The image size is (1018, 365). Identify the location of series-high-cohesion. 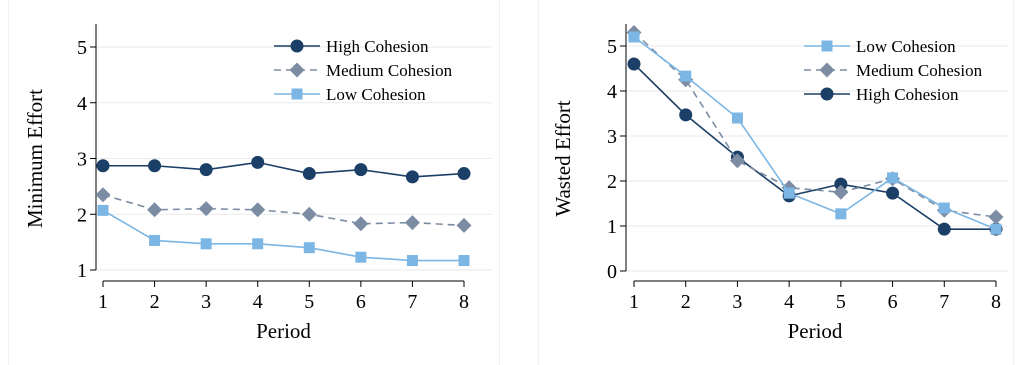
(283, 169).